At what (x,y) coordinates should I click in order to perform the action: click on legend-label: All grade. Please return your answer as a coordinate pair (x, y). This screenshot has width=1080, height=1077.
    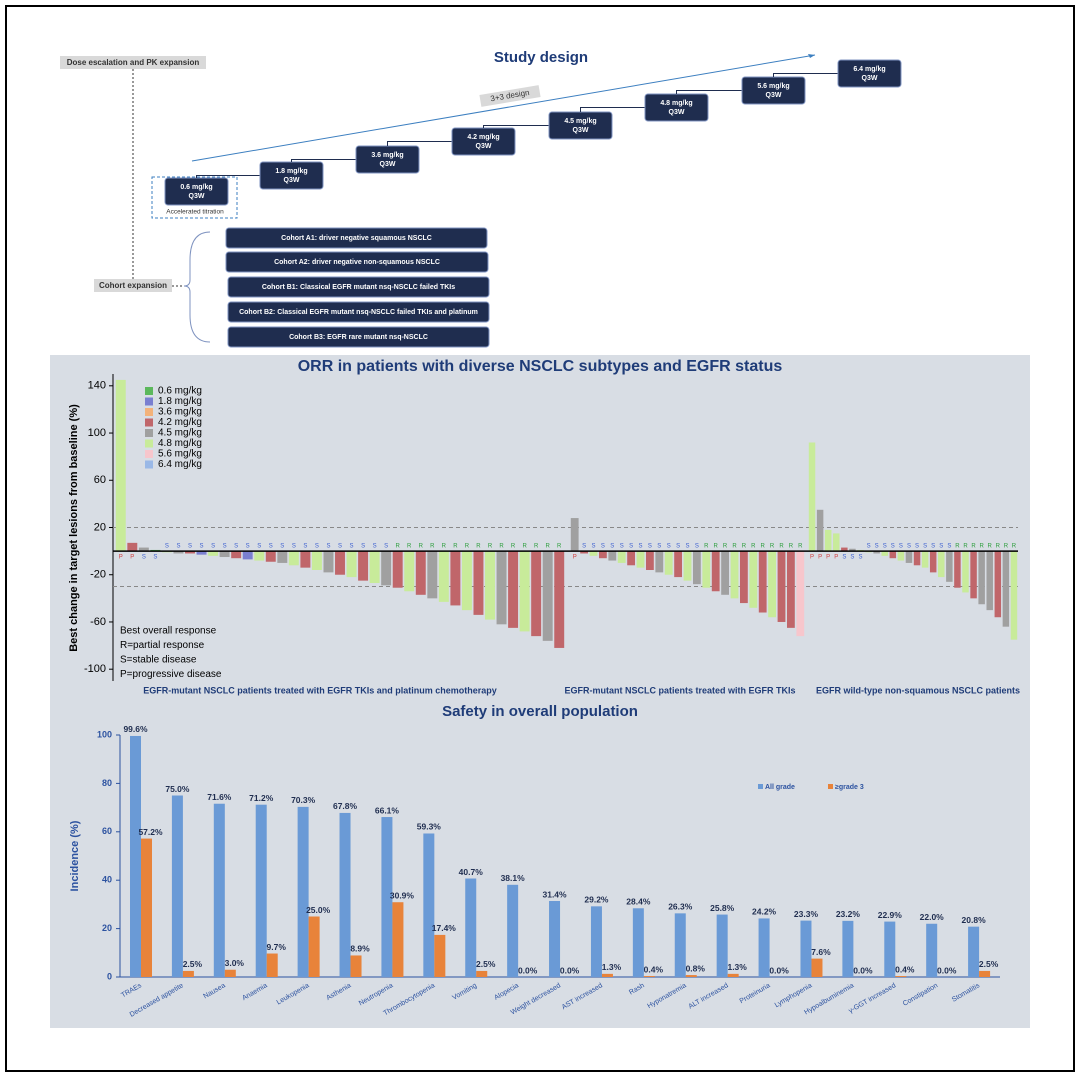
    Looking at the image, I should click on (780, 787).